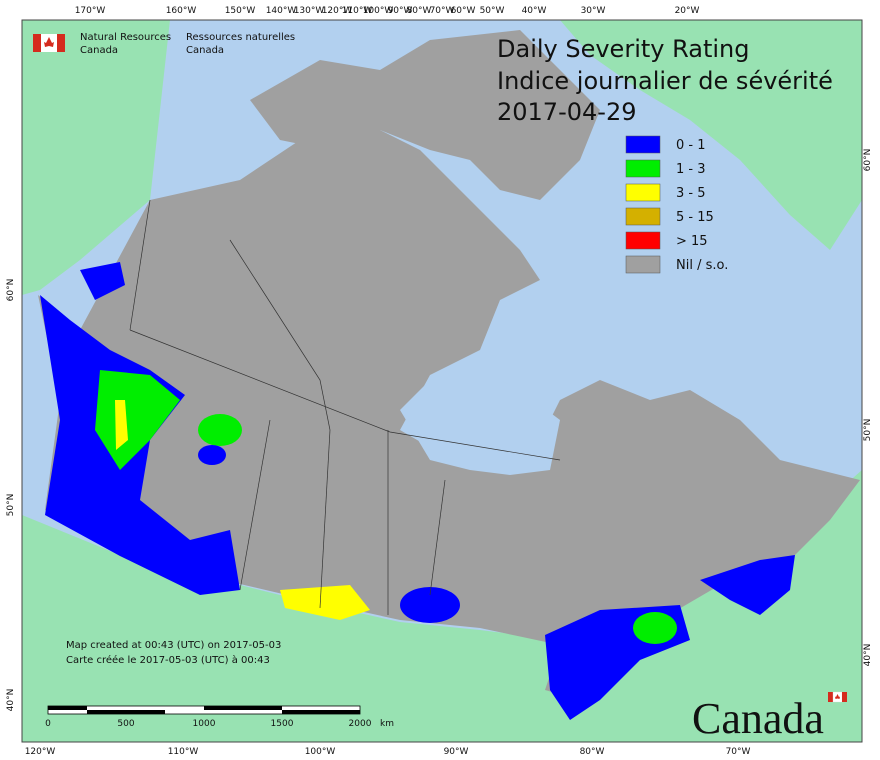  I want to click on lat-label-right: 50°N, so click(868, 430).